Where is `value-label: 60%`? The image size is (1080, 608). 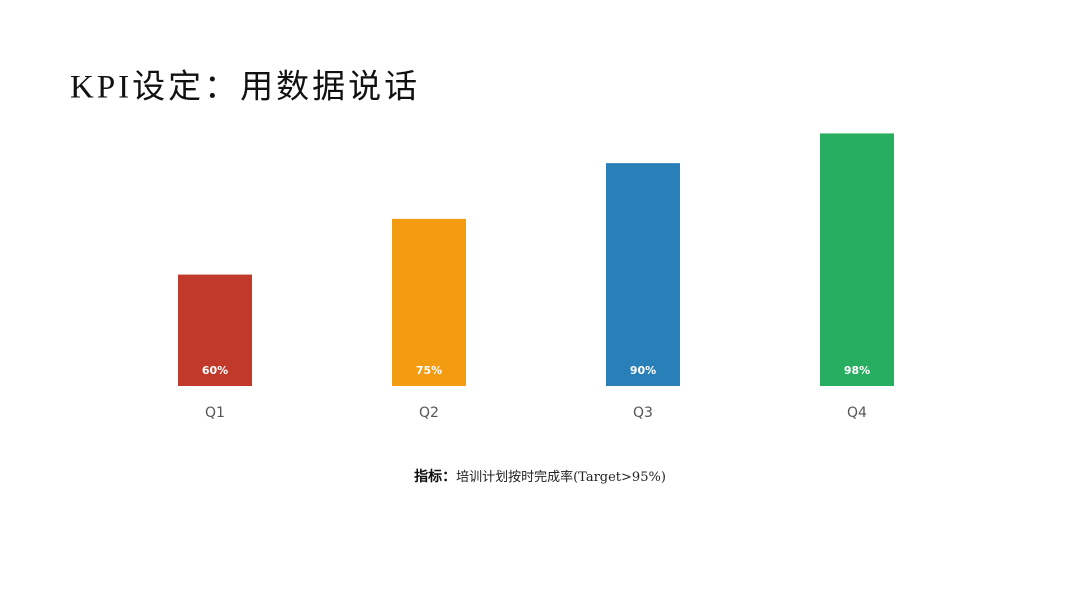
value-label: 60% is located at coordinates (215, 370).